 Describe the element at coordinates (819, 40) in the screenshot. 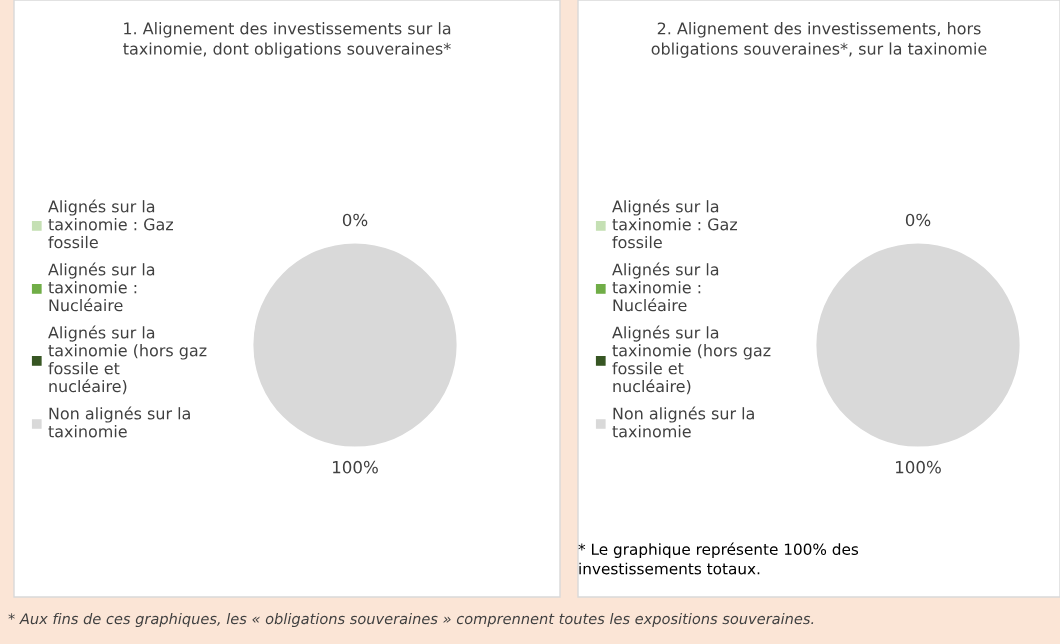

I see `chart-title: 2. Alignement des investissements, hors obligations souveraines*, sur la taxinomie` at that location.